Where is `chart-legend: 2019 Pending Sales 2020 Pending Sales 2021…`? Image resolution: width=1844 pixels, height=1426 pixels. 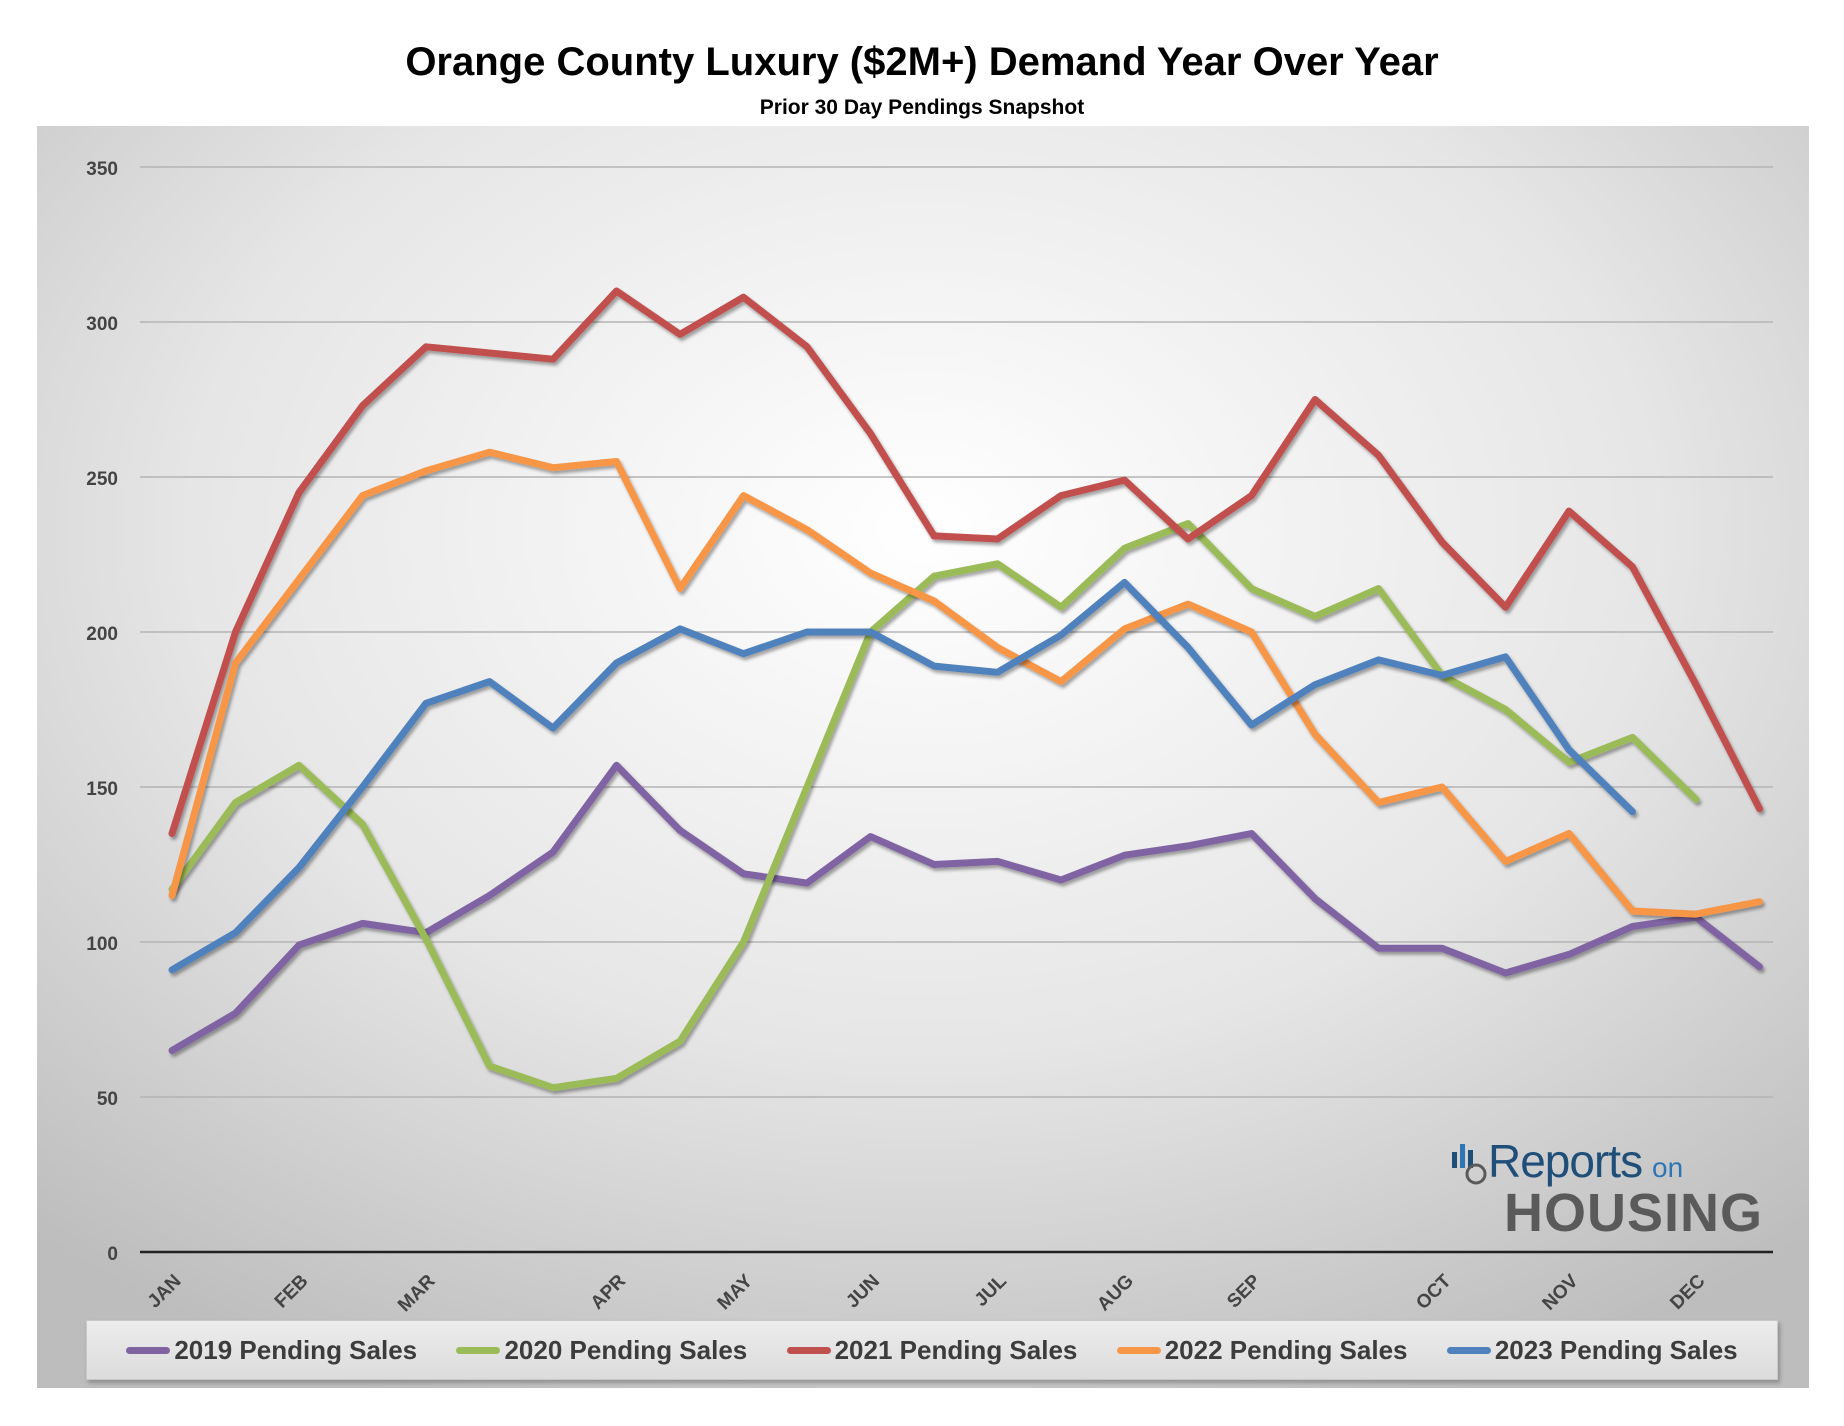
chart-legend: 2019 Pending Sales 2020 Pending Sales 2021… is located at coordinates (932, 1350).